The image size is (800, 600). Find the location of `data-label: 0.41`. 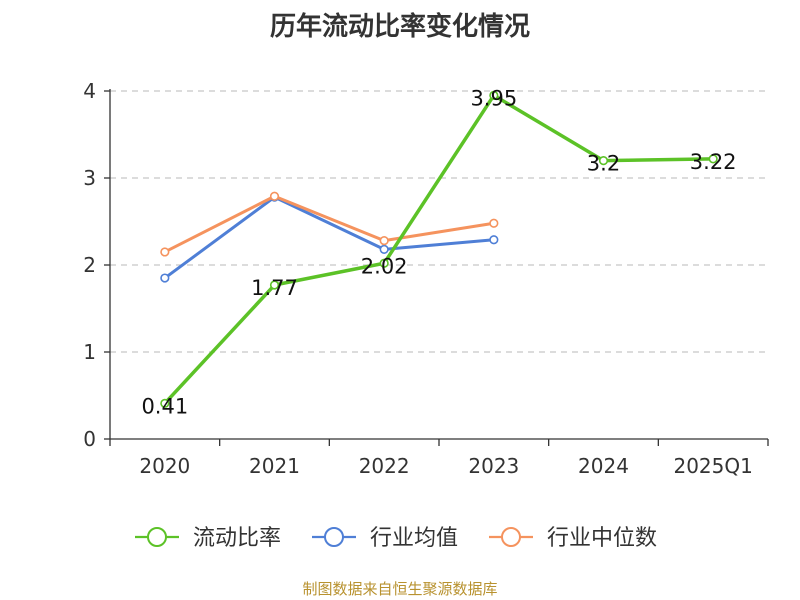

data-label: 0.41 is located at coordinates (164, 406).